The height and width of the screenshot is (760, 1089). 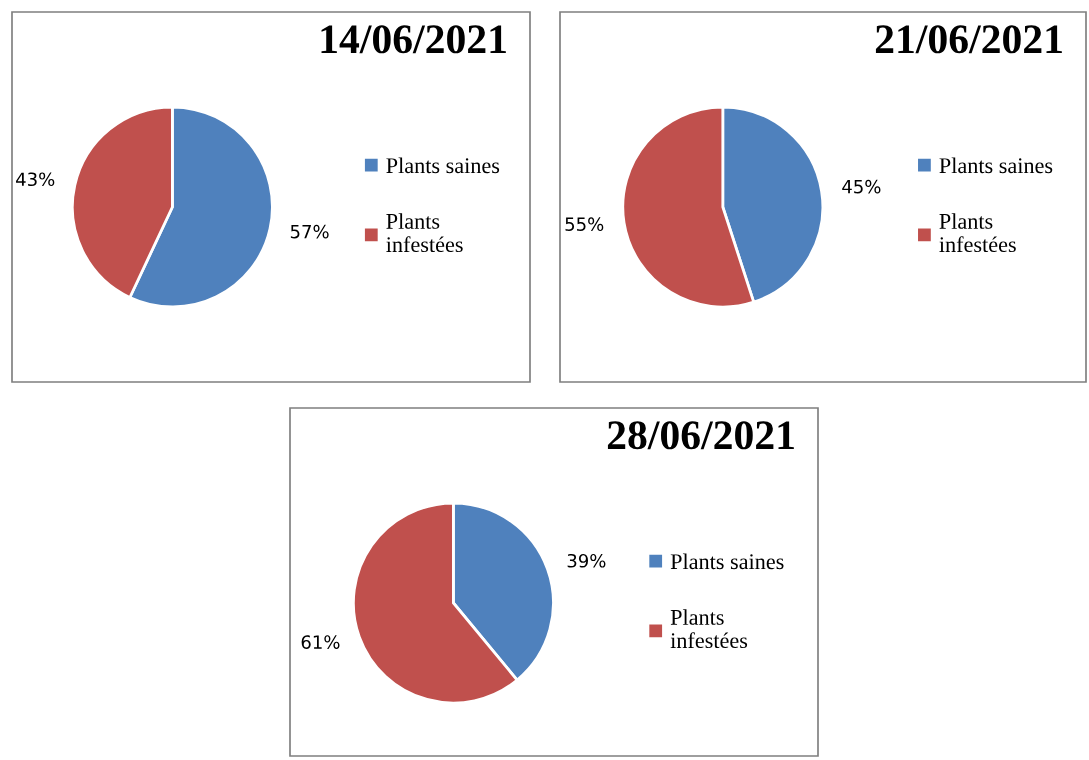 What do you see at coordinates (584, 224) in the screenshot?
I see `data-label: 55%` at bounding box center [584, 224].